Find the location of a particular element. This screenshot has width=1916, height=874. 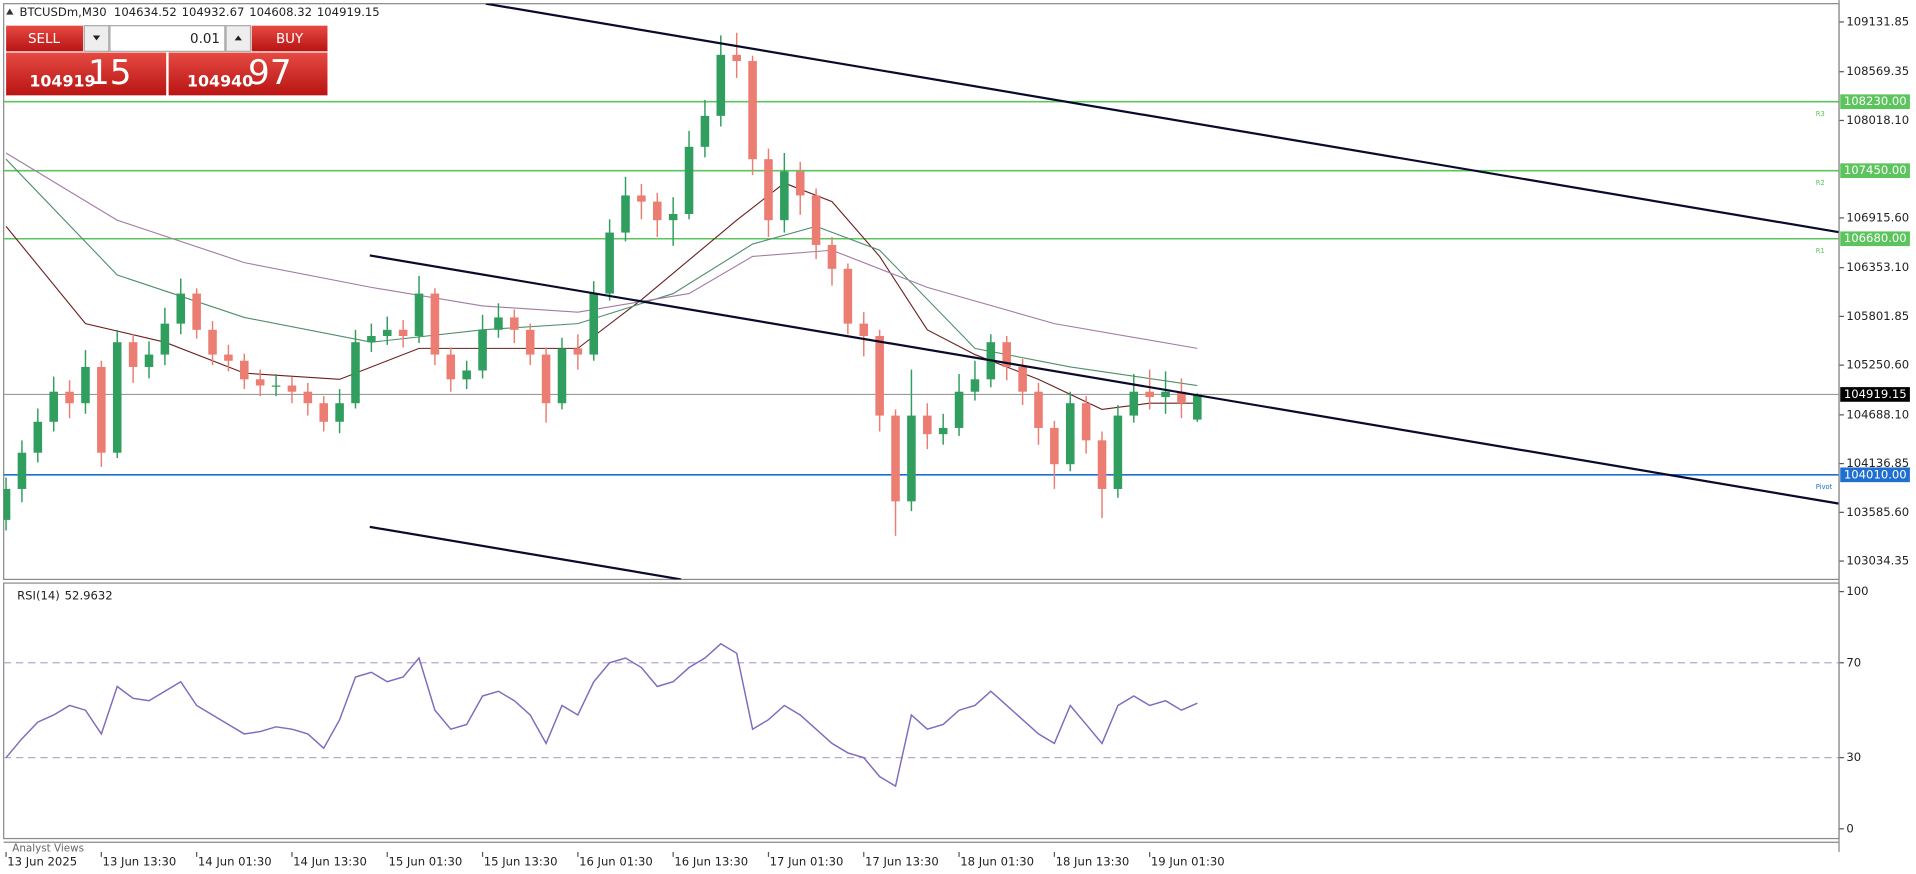

sell-label: SELL is located at coordinates (44, 39).